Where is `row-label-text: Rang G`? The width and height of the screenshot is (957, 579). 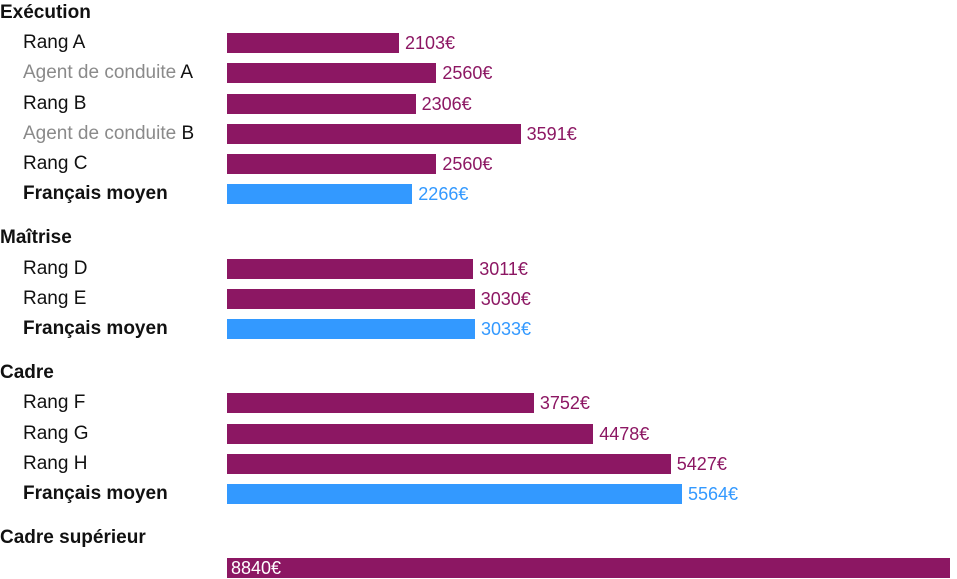 row-label-text: Rang G is located at coordinates (56, 433).